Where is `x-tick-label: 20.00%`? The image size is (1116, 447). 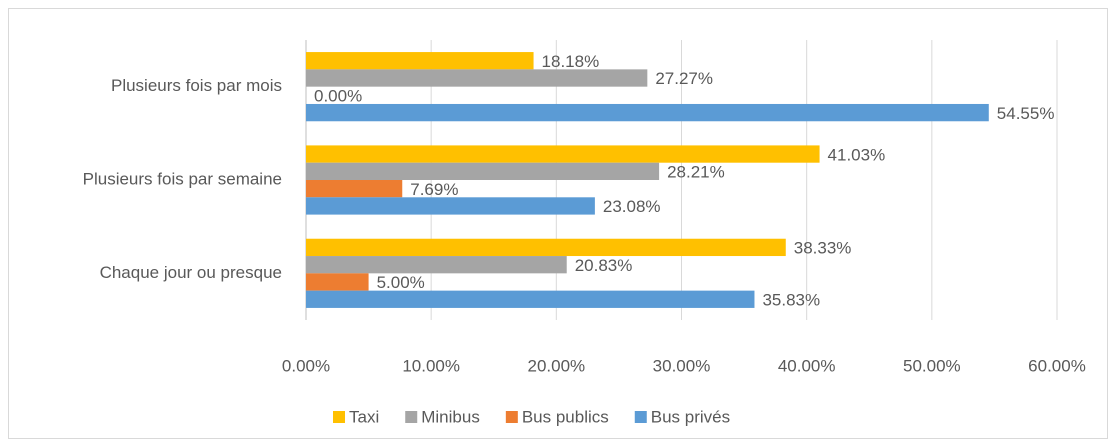 x-tick-label: 20.00% is located at coordinates (556, 365).